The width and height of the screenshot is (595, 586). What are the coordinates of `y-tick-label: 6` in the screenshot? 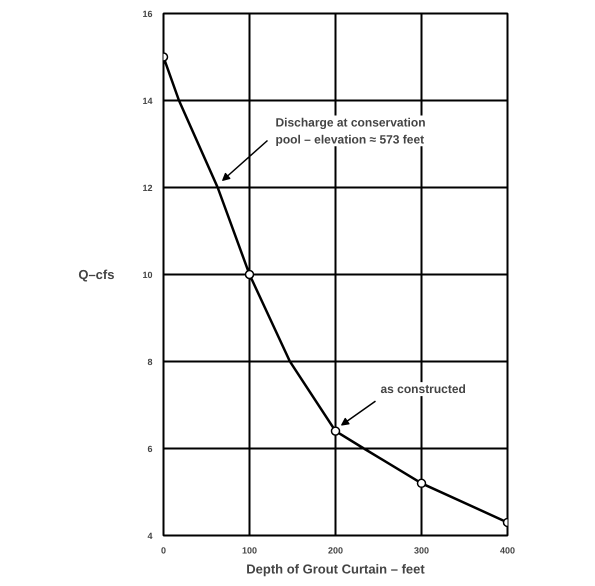 It's located at (150, 449).